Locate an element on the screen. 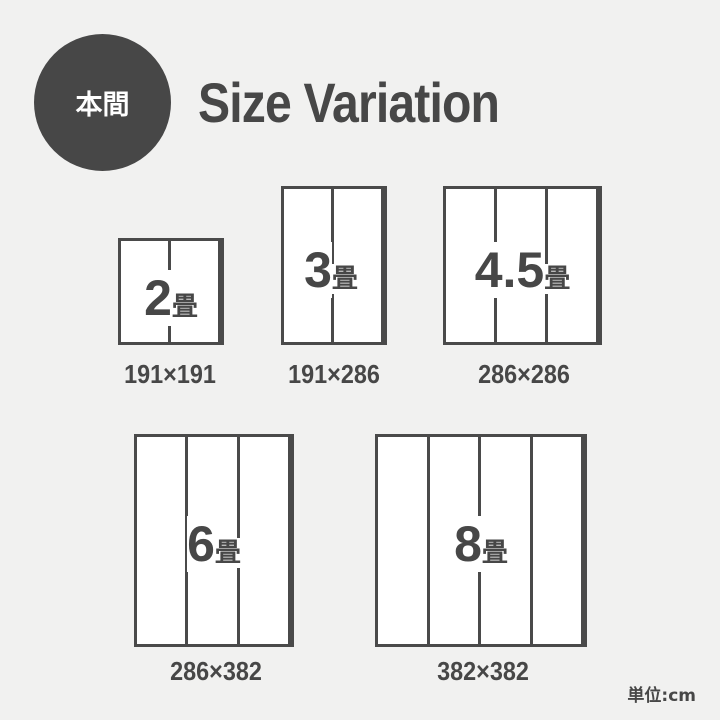 The width and height of the screenshot is (720, 720). room-2-jo: 2畳 is located at coordinates (171, 291).